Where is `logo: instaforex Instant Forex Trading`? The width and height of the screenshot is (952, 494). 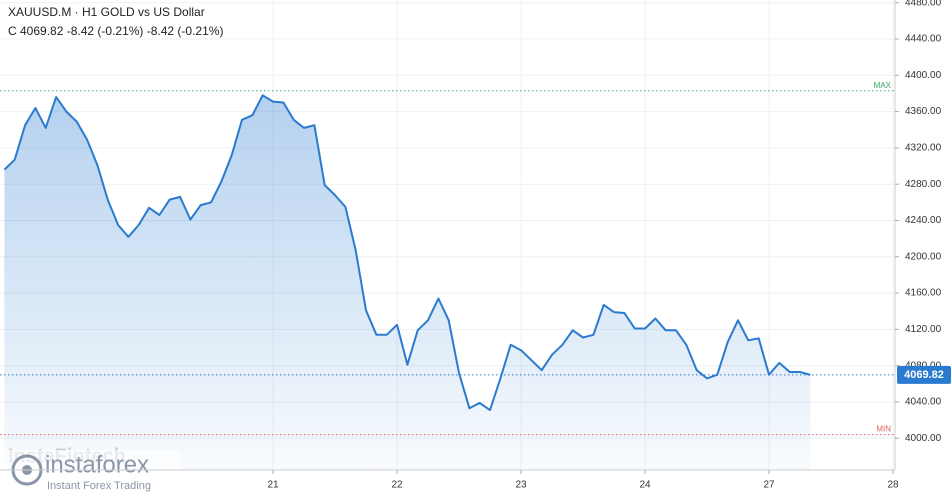 logo: instaforex Instant Forex Trading is located at coordinates (92, 472).